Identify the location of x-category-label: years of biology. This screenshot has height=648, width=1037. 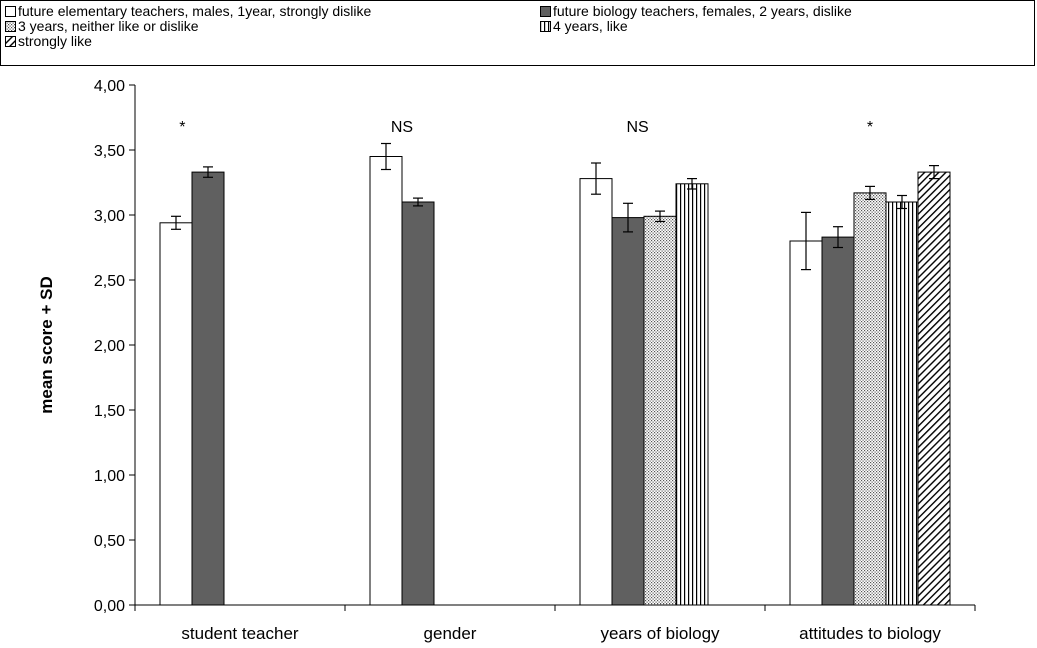
(660, 633).